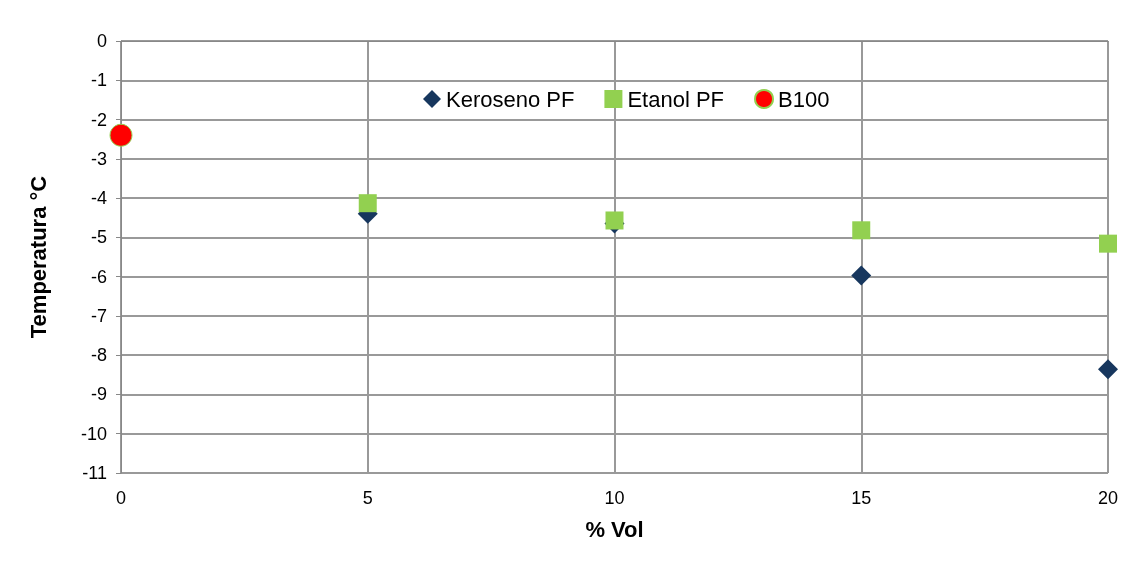  What do you see at coordinates (93, 433) in the screenshot?
I see `y-tick-label: -10` at bounding box center [93, 433].